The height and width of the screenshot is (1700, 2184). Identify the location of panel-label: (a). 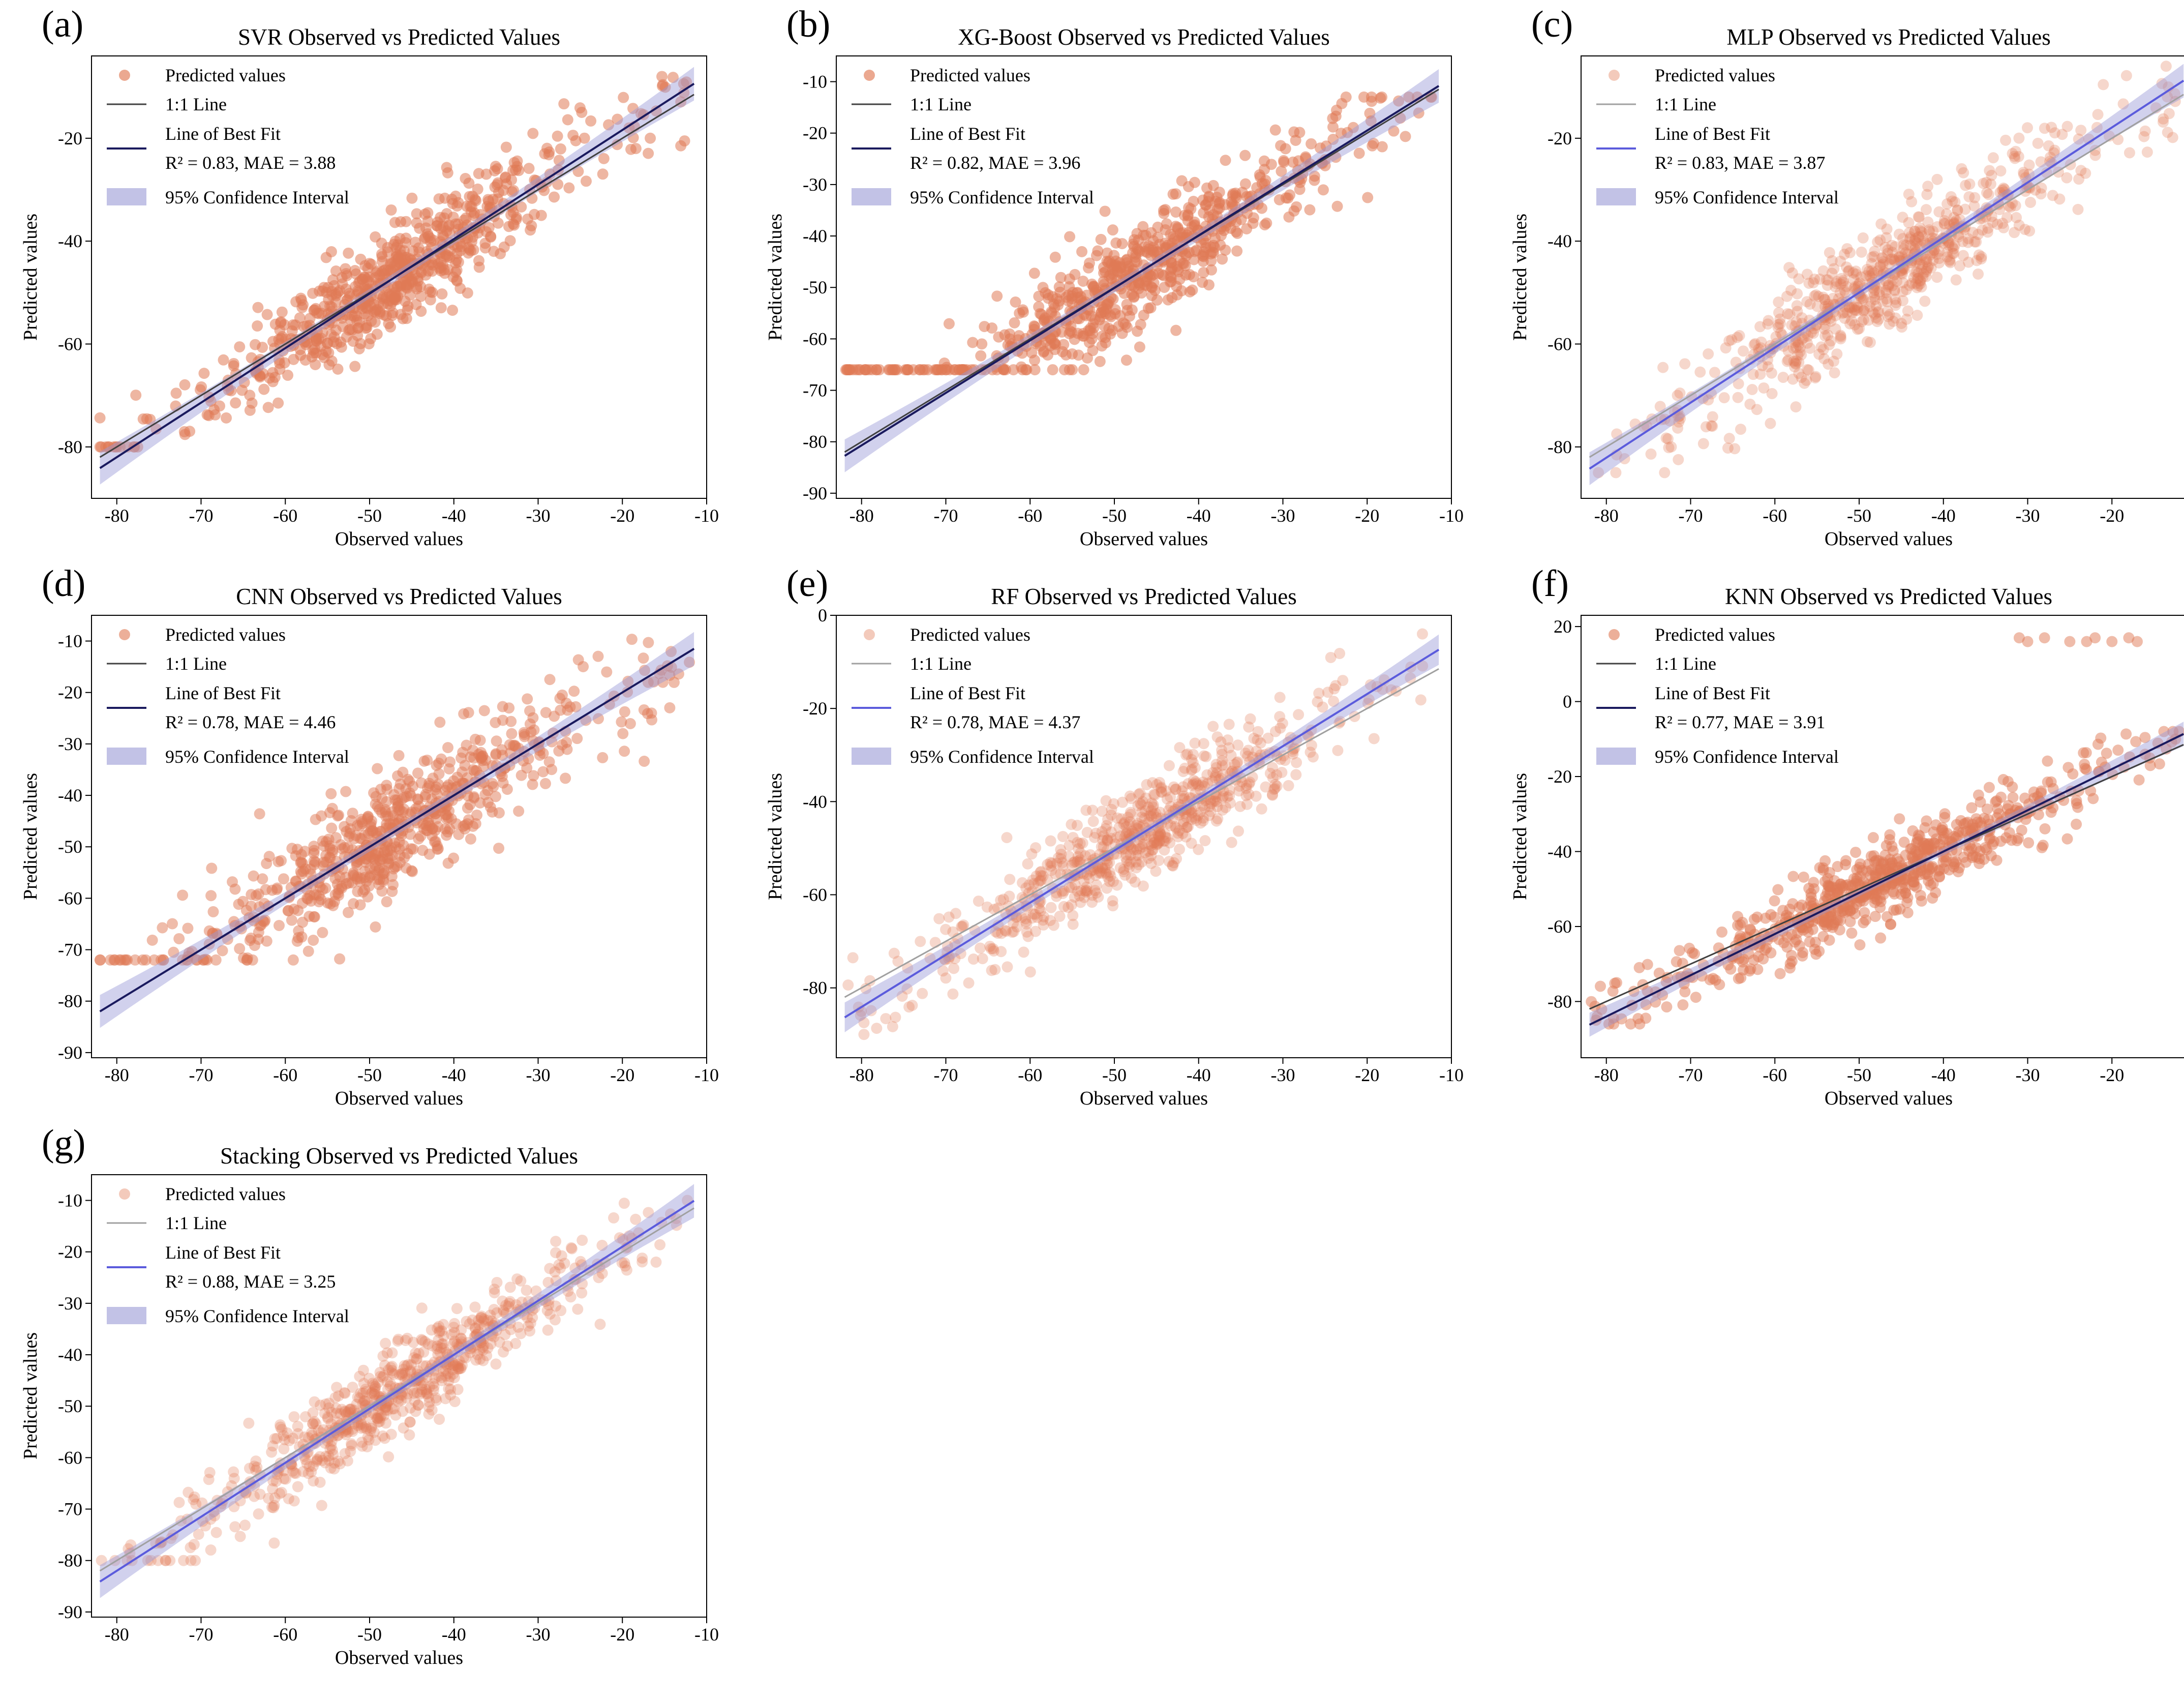
(62, 25).